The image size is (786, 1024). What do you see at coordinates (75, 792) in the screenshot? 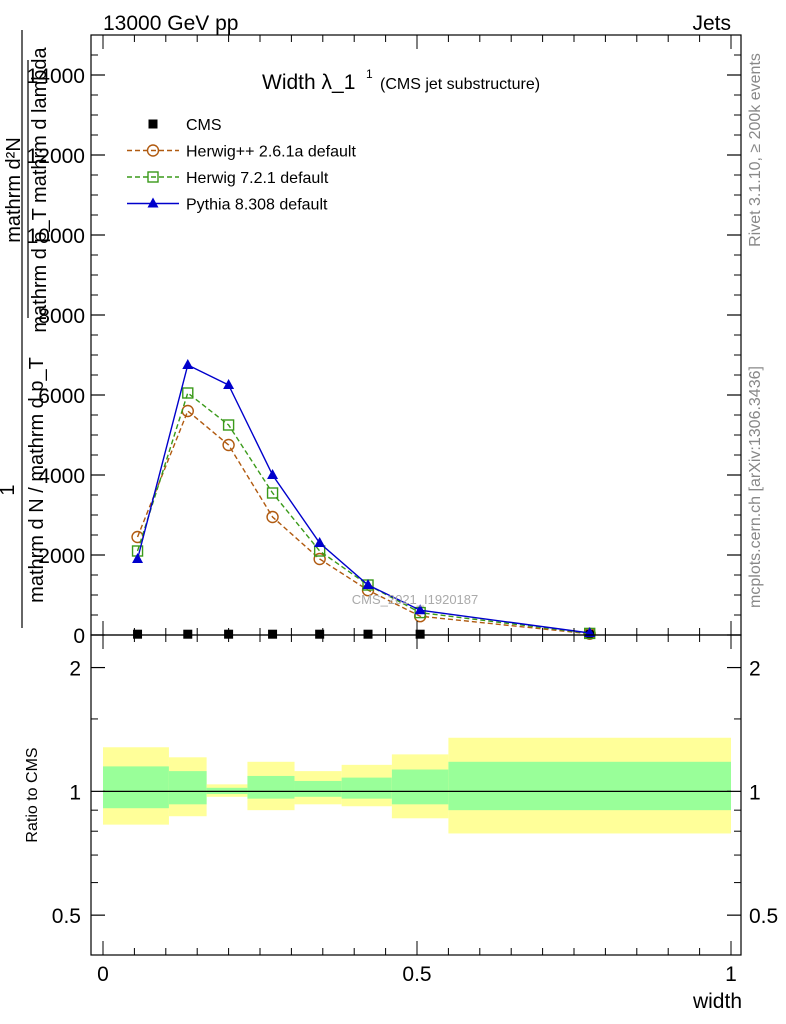
I see `ratio-y-tick-label: 1` at bounding box center [75, 792].